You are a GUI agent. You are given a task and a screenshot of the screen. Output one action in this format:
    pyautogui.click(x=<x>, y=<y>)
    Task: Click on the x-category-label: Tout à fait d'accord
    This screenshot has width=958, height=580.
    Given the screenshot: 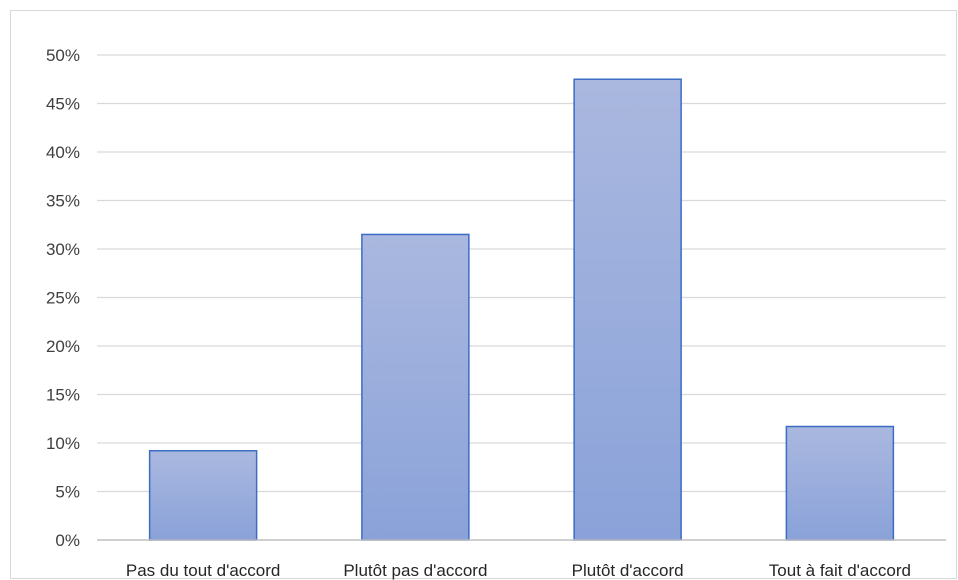 What is the action you would take?
    pyautogui.click(x=840, y=570)
    